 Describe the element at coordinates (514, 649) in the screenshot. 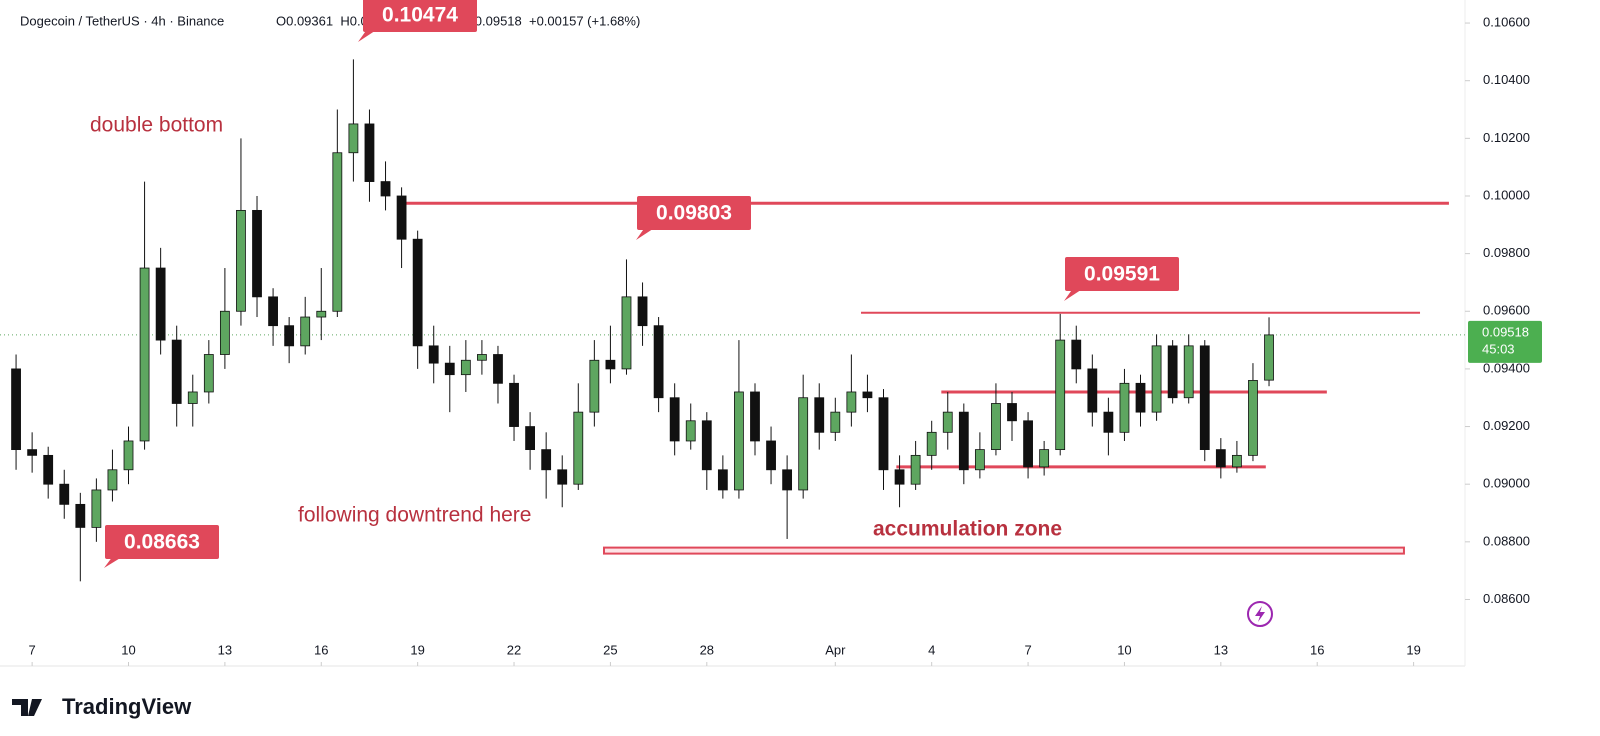

I see `x-tick-label: 22` at that location.